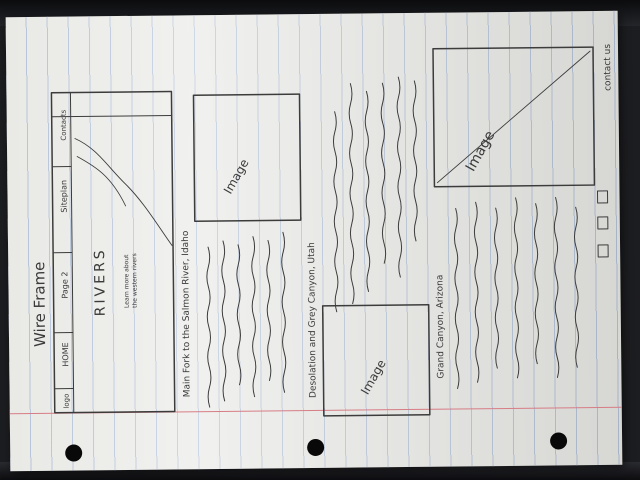 The image size is (640, 480). Describe the element at coordinates (67, 401) in the screenshot. I see `nav-logo: logo` at that location.